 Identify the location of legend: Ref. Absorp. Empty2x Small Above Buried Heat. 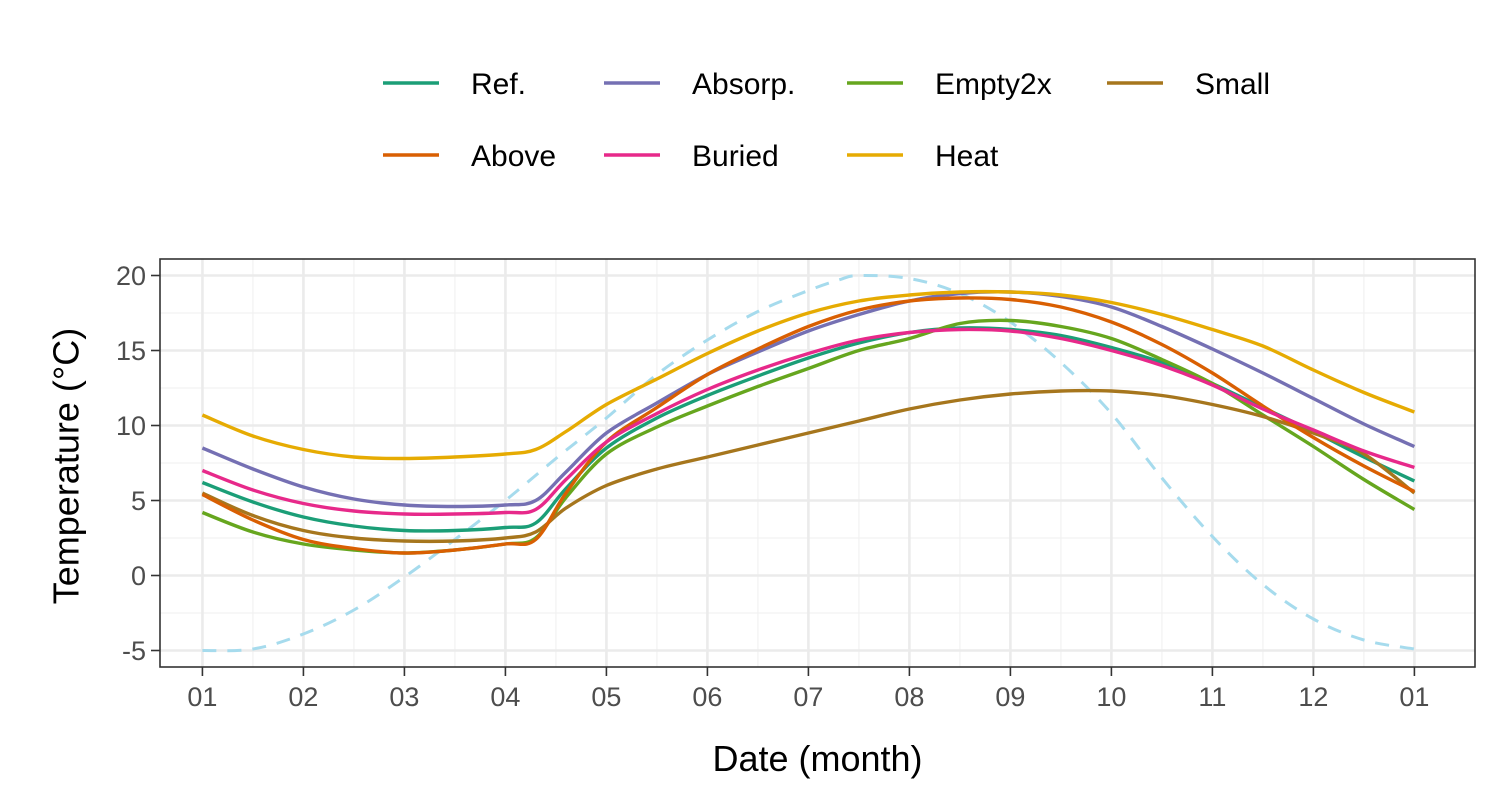
(826, 120).